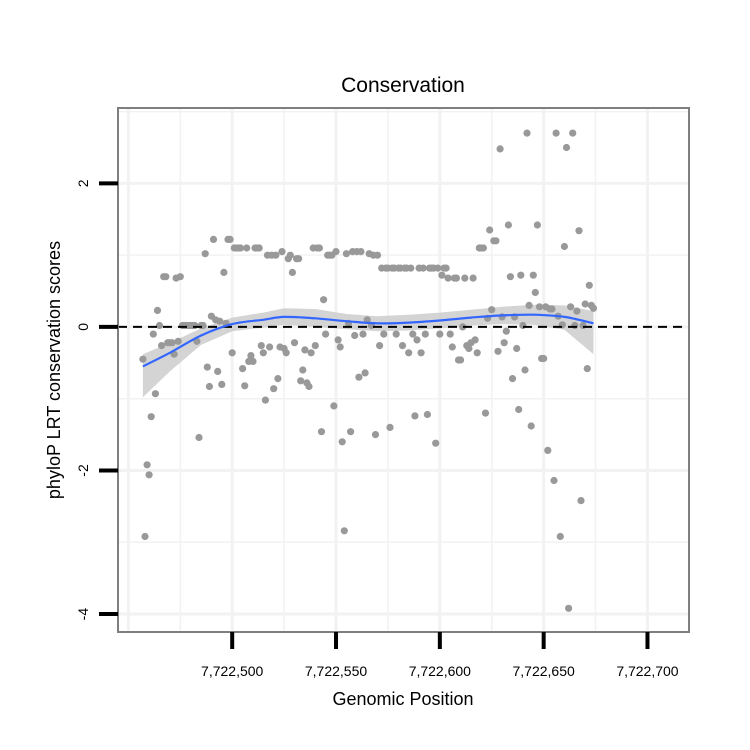  I want to click on smooth-curve-layer, so click(368, 340).